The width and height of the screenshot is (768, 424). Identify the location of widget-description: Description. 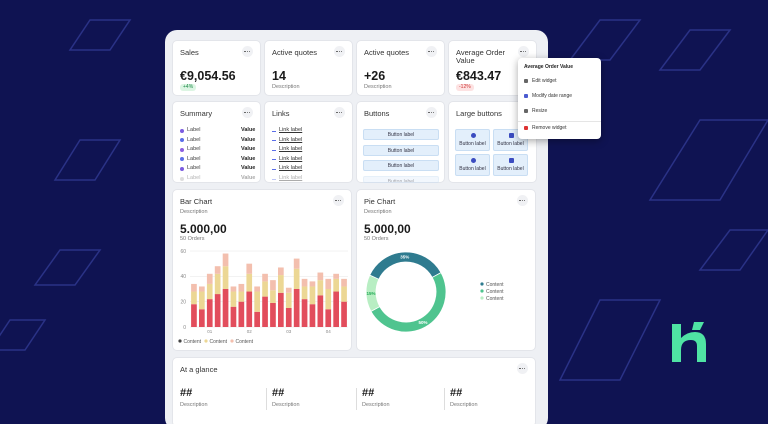
(286, 87).